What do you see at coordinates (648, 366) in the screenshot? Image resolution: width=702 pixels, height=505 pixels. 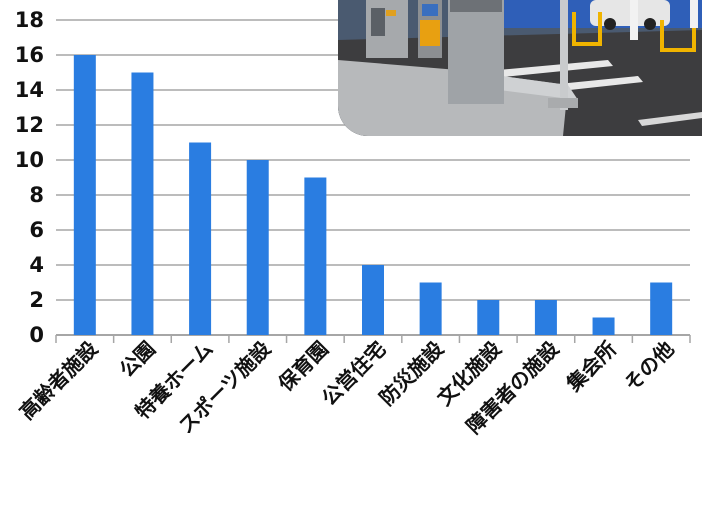 I see `category-label: その他` at bounding box center [648, 366].